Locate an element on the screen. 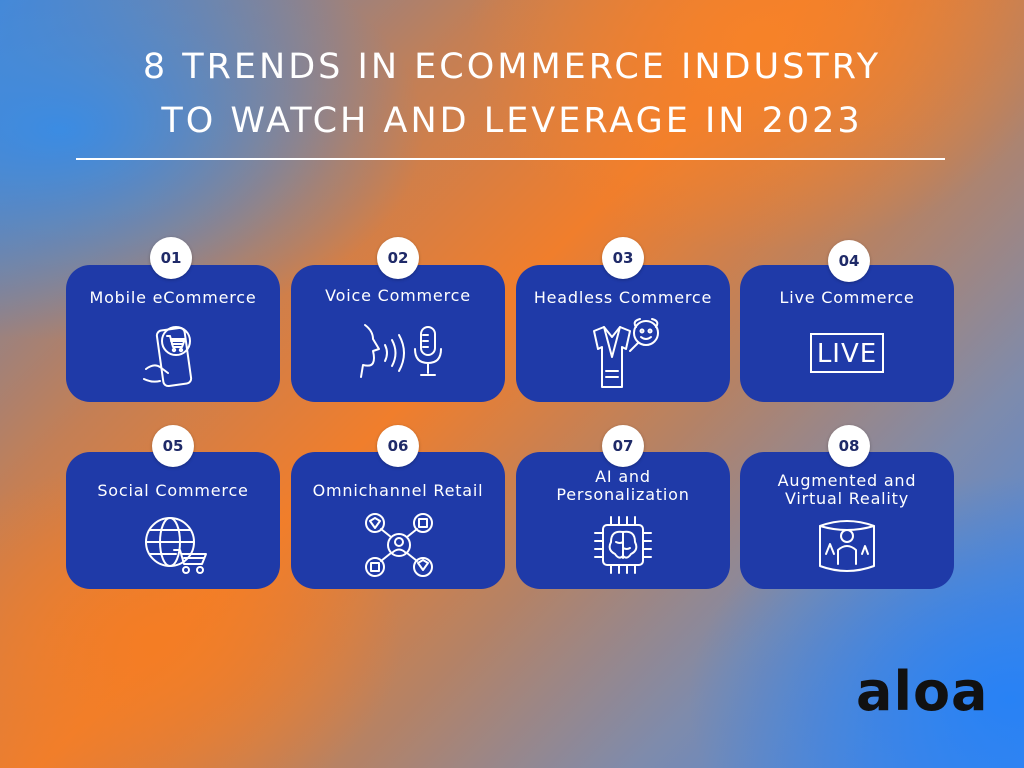 The height and width of the screenshot is (768, 1024). trend-label: Voice Commerce is located at coordinates (398, 295).